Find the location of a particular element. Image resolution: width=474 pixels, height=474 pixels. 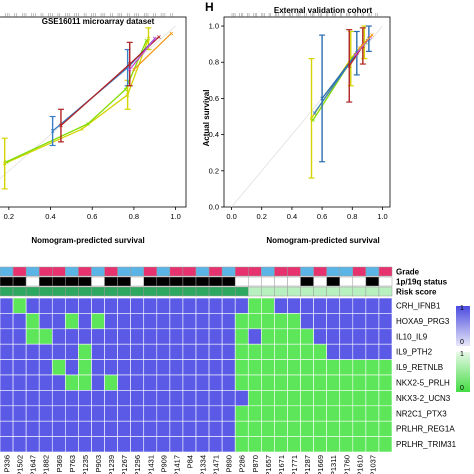

x-tick-label: 0.4 is located at coordinates (50, 216).